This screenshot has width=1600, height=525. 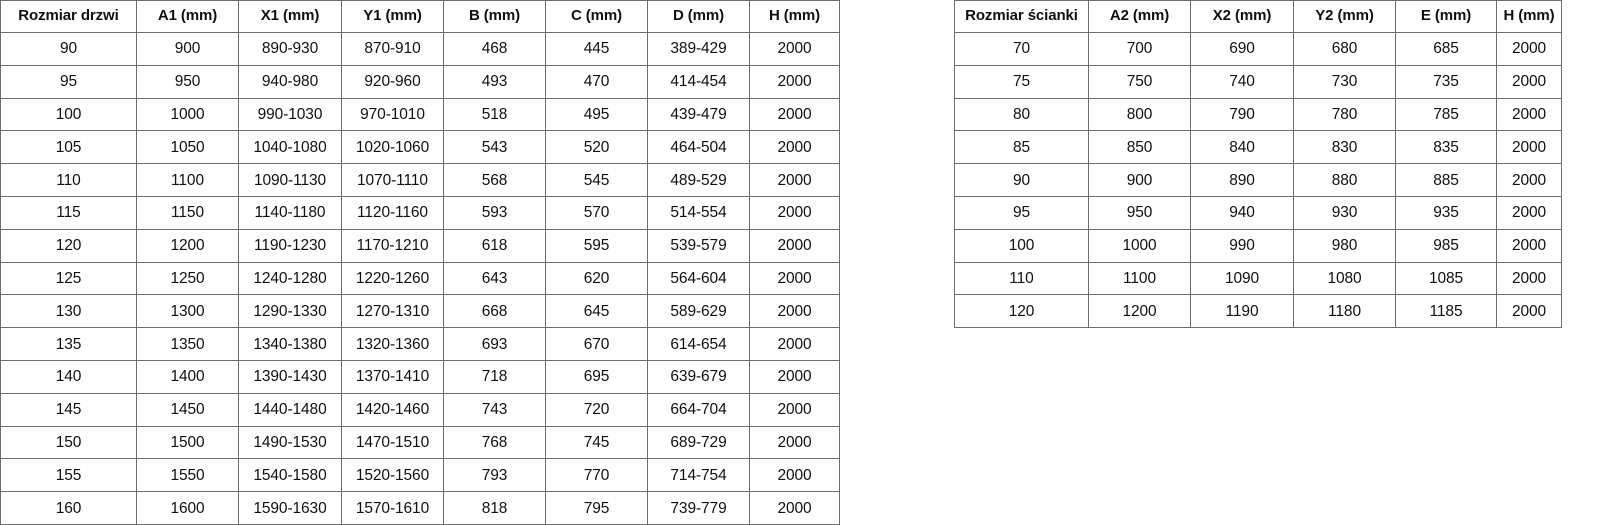 I want to click on table-cell: 1150, so click(x=187, y=212).